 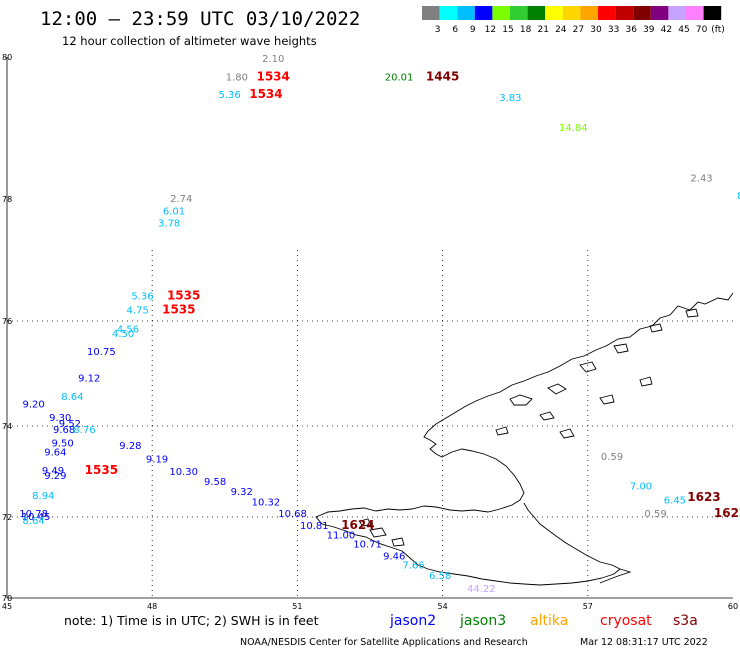 What do you see at coordinates (33, 514) in the screenshot?
I see `wave-height-value: 10.78` at bounding box center [33, 514].